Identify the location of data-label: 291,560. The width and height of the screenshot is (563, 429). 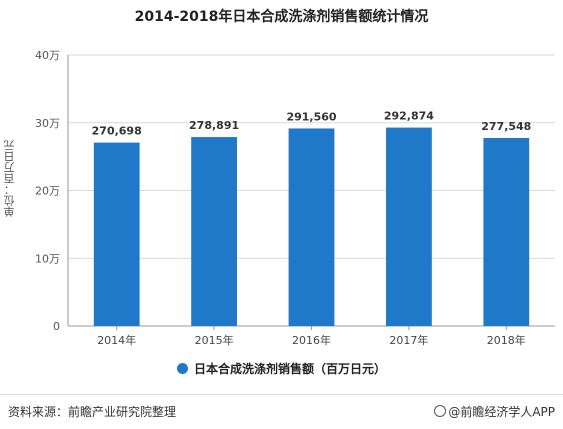
(311, 116).